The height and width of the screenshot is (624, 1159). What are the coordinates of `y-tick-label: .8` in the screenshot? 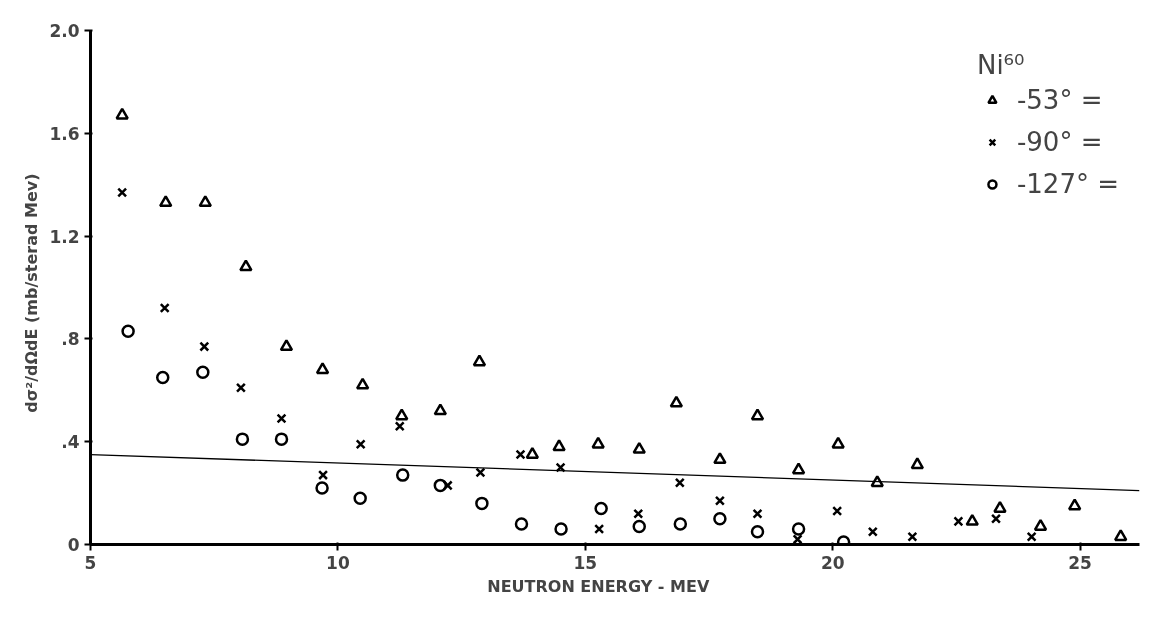 It's located at (70, 339).